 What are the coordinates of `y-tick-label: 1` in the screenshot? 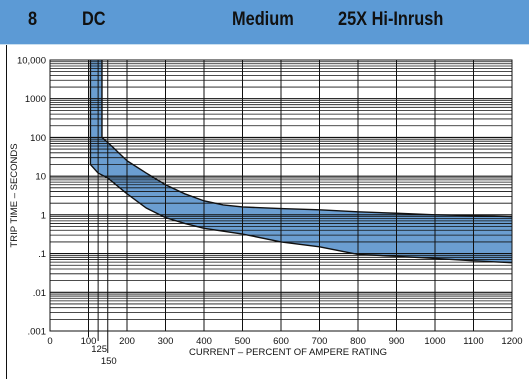 It's located at (43, 215).